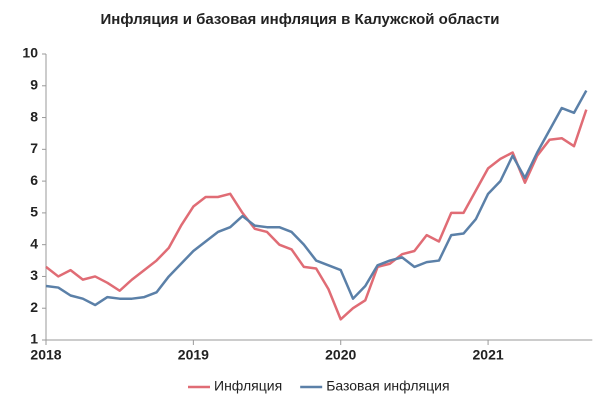  What do you see at coordinates (34, 180) in the screenshot?
I see `y-tick-label: 6` at bounding box center [34, 180].